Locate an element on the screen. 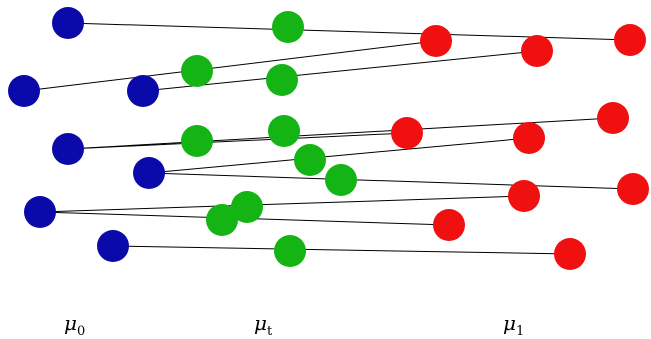 The width and height of the screenshot is (651, 339). intermediate-measure-label: μt is located at coordinates (263, 325).